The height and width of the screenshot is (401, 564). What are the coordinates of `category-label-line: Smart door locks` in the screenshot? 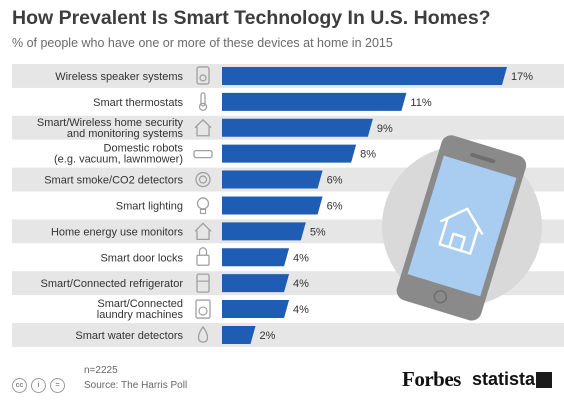 It's located at (141, 258).